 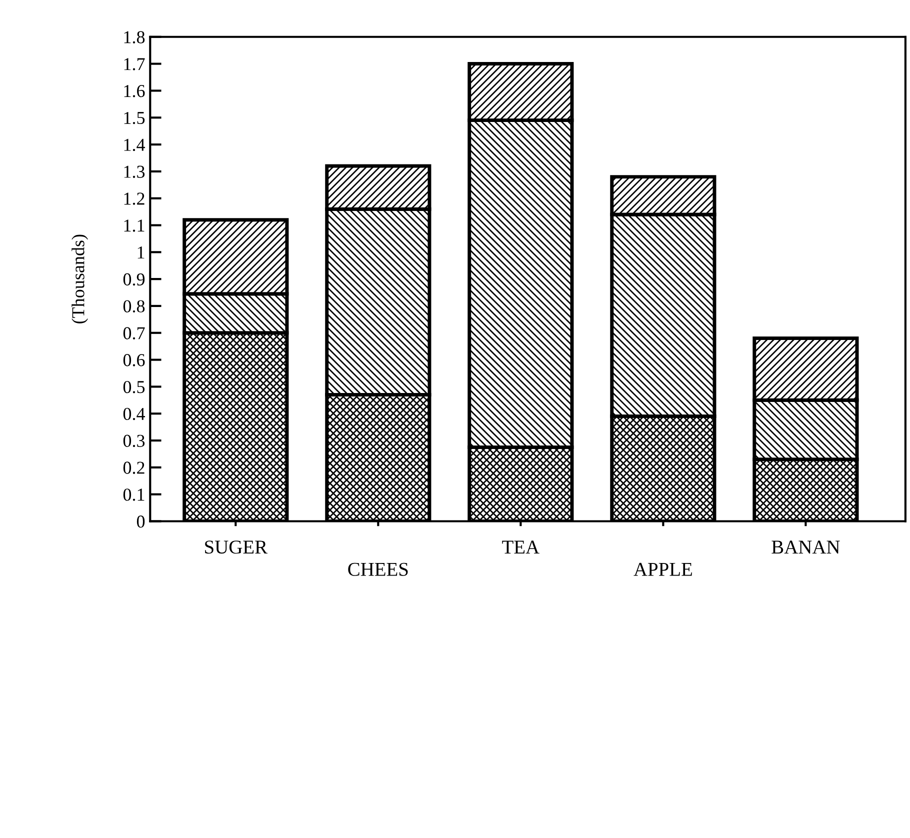 What do you see at coordinates (134, 333) in the screenshot?
I see `y-tick-label: 0.7` at bounding box center [134, 333].